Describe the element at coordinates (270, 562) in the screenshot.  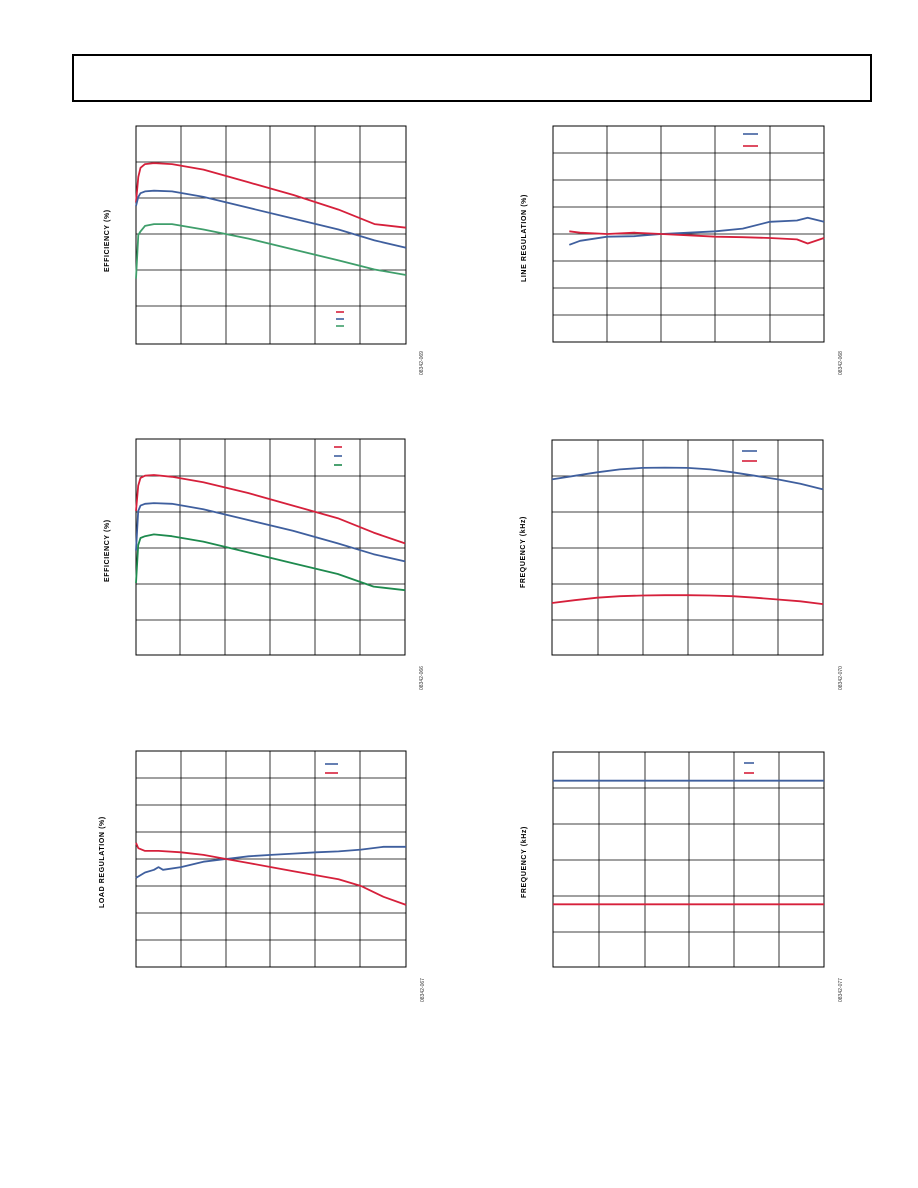
I see `series-line-green_dark` at that location.